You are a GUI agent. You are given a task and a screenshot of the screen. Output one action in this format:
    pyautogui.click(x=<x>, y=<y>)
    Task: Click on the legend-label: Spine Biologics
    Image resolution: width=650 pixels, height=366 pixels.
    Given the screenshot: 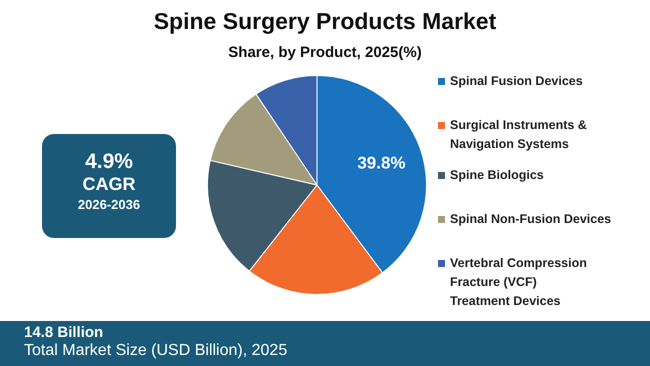 What is the action you would take?
    pyautogui.click(x=497, y=175)
    